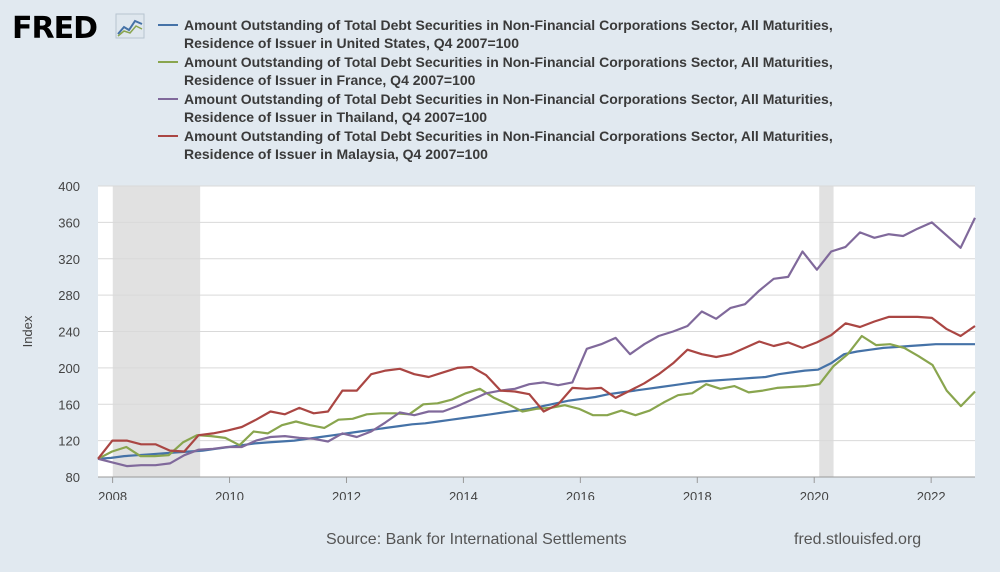 This screenshot has height=572, width=1000. Describe the element at coordinates (697, 494) in the screenshot. I see `x-tick-label: 2018` at that location.